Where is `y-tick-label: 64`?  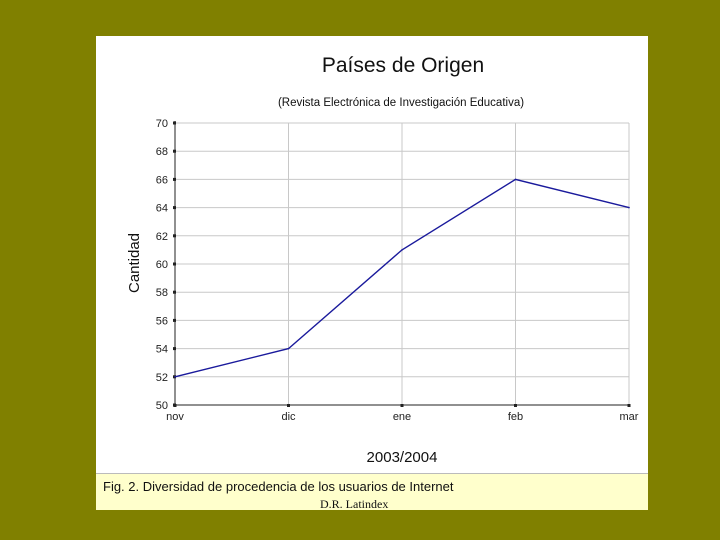
y-tick-label: 64 is located at coordinates (162, 209).